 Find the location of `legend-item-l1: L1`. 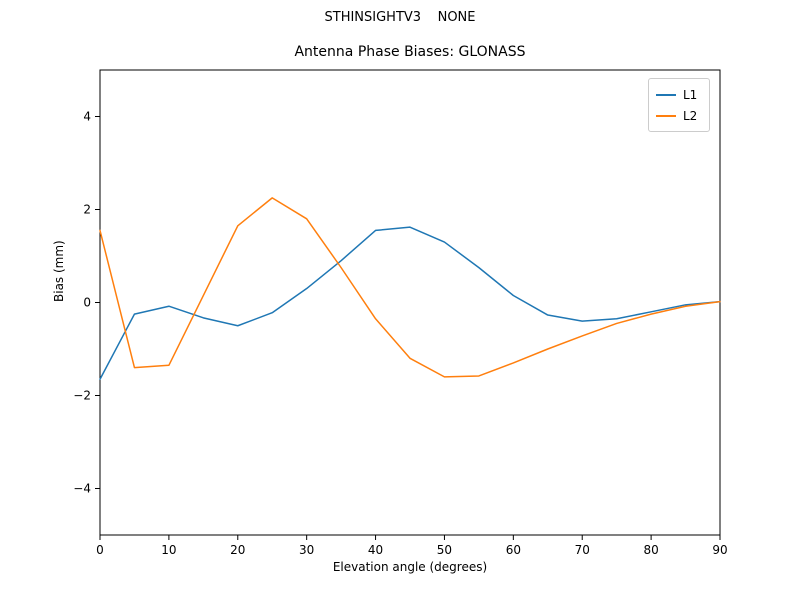

legend-item-l1: L1 is located at coordinates (678, 94).